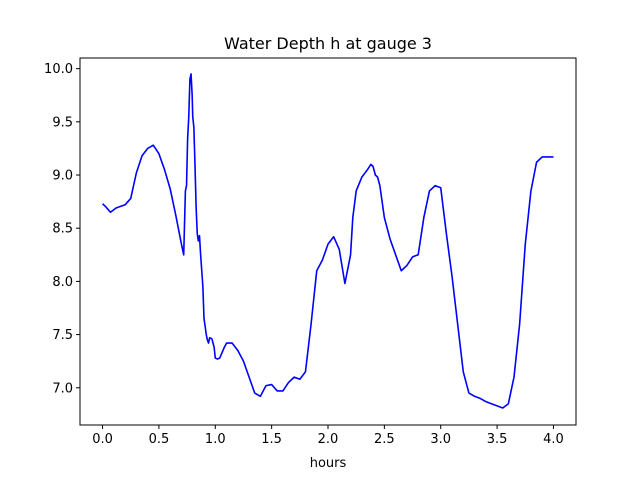 The image size is (640, 480). Describe the element at coordinates (62, 122) in the screenshot. I see `y-tick-label: 9.5` at that location.